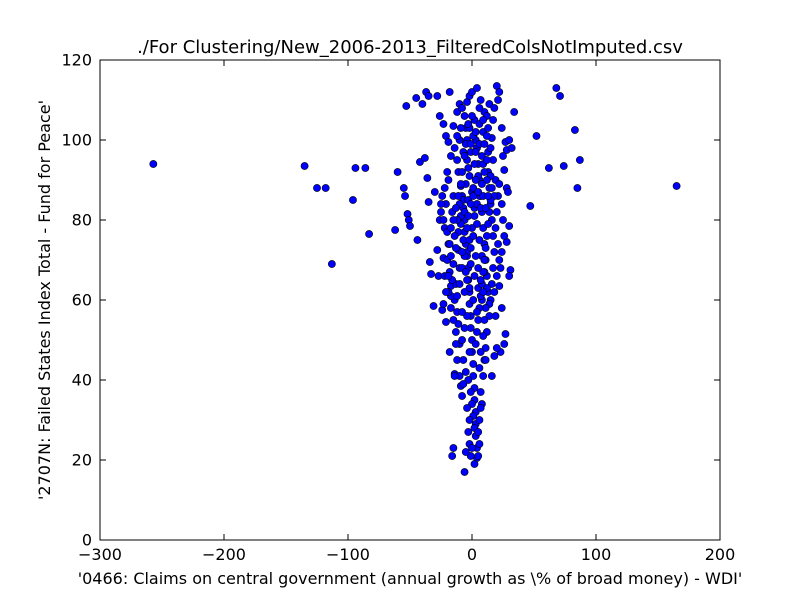 The image size is (800, 600). Describe the element at coordinates (82, 380) in the screenshot. I see `y-tick-label: 40` at that location.